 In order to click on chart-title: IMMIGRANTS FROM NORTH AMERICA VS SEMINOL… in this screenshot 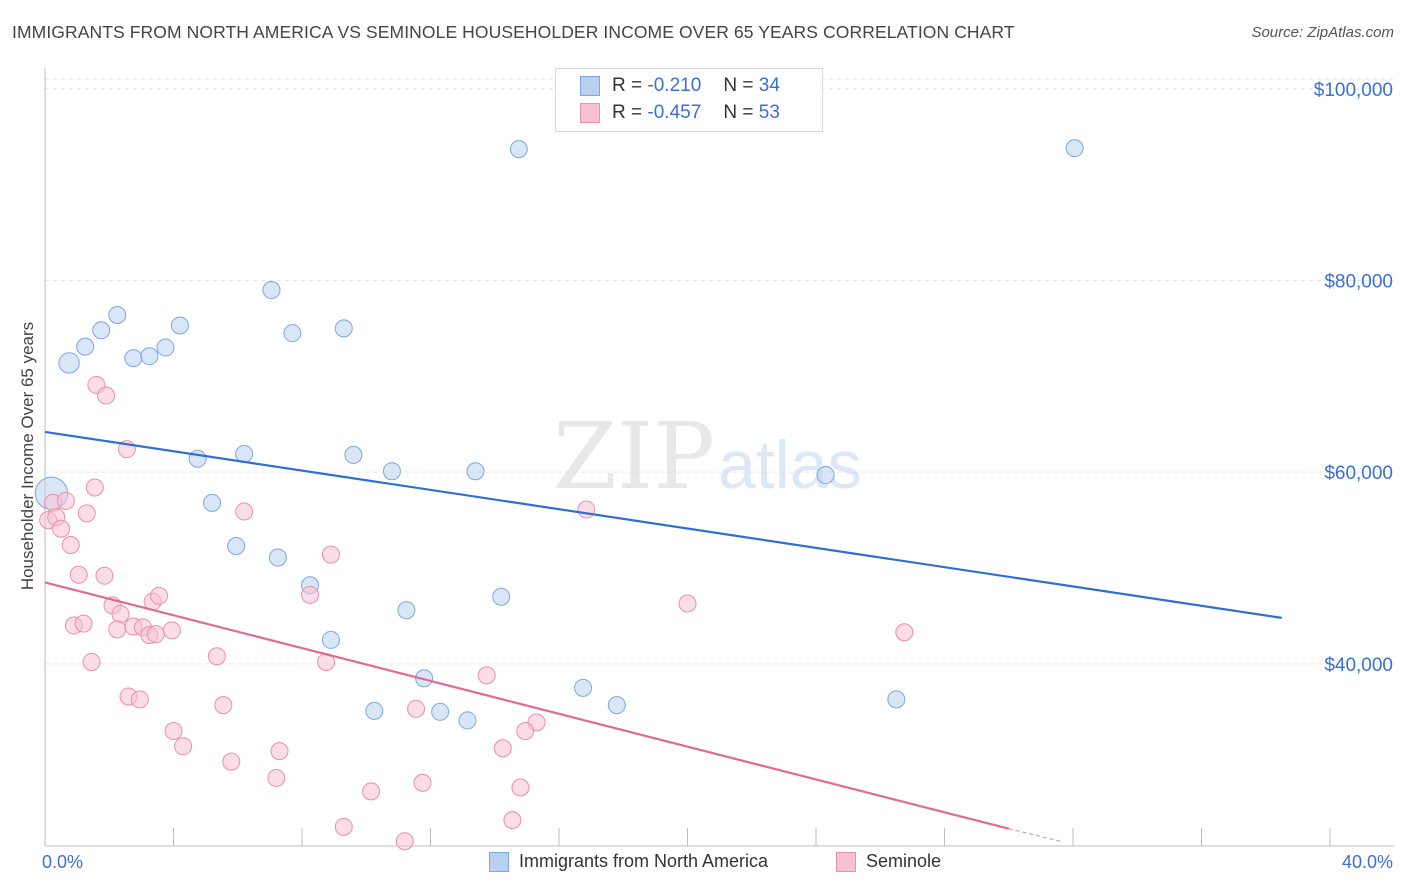, I will do `click(513, 32)`.